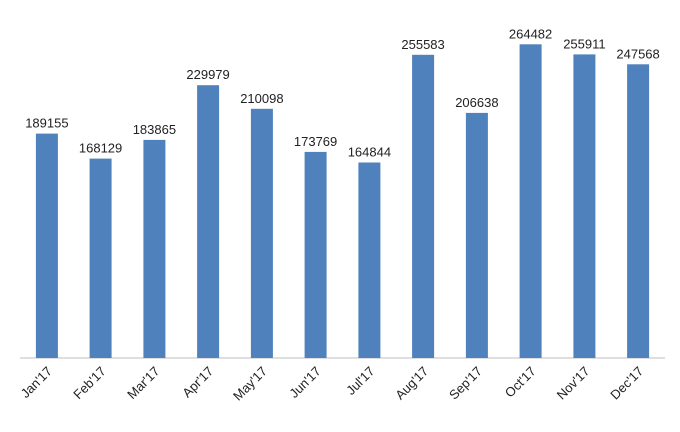 This screenshot has height=432, width=680. What do you see at coordinates (411, 383) in the screenshot?
I see `x-tick-label-7: Aug'17` at bounding box center [411, 383].